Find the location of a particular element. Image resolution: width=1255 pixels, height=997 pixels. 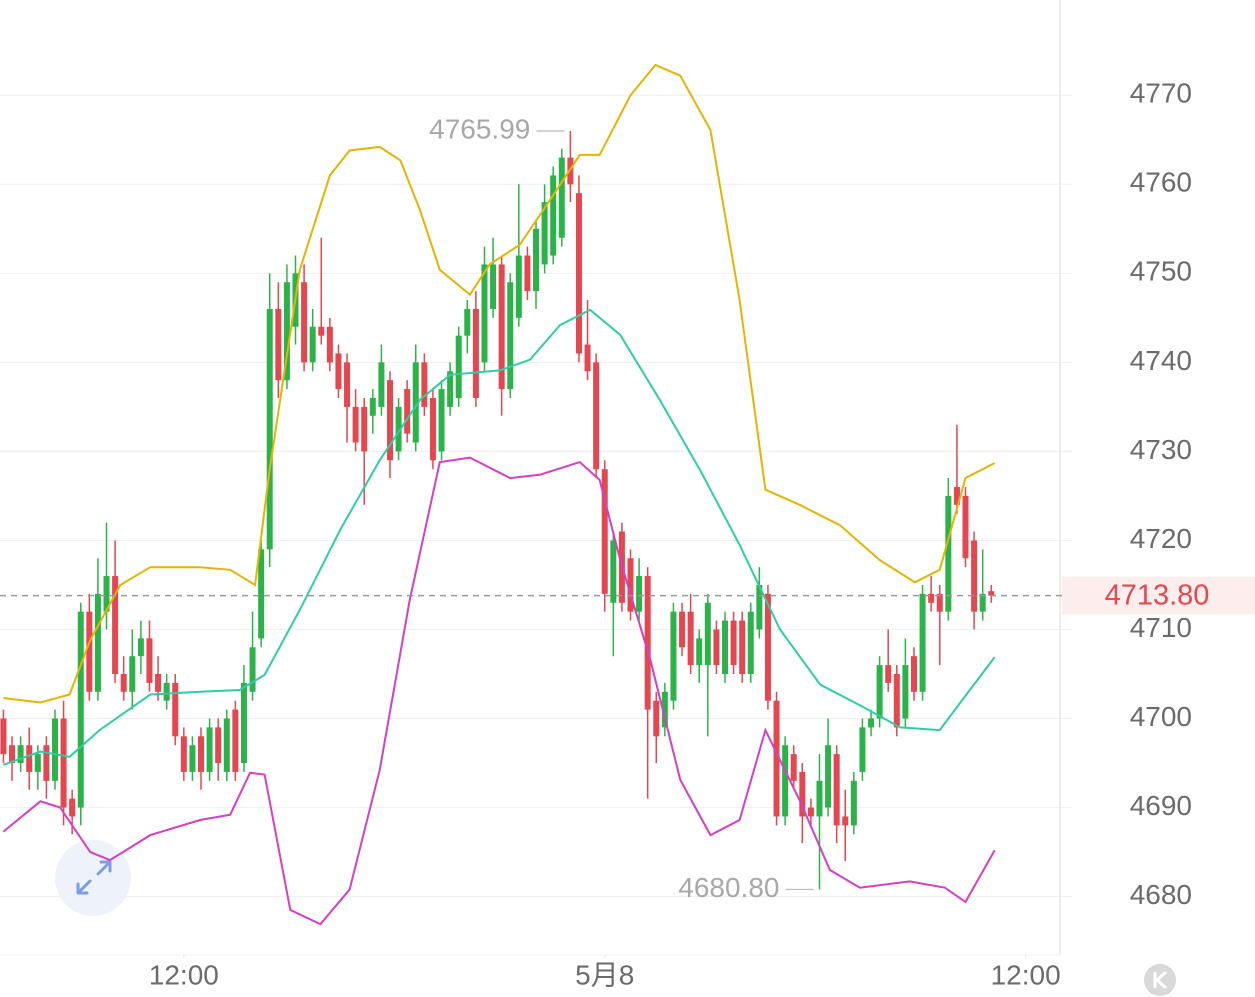

k-badge-icon is located at coordinates (1160, 980).